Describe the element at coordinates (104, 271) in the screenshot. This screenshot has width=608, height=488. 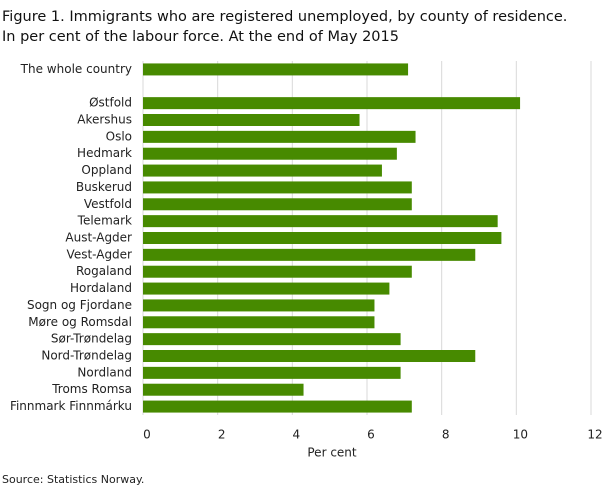
I see `y-tick-label: Rogaland` at that location.